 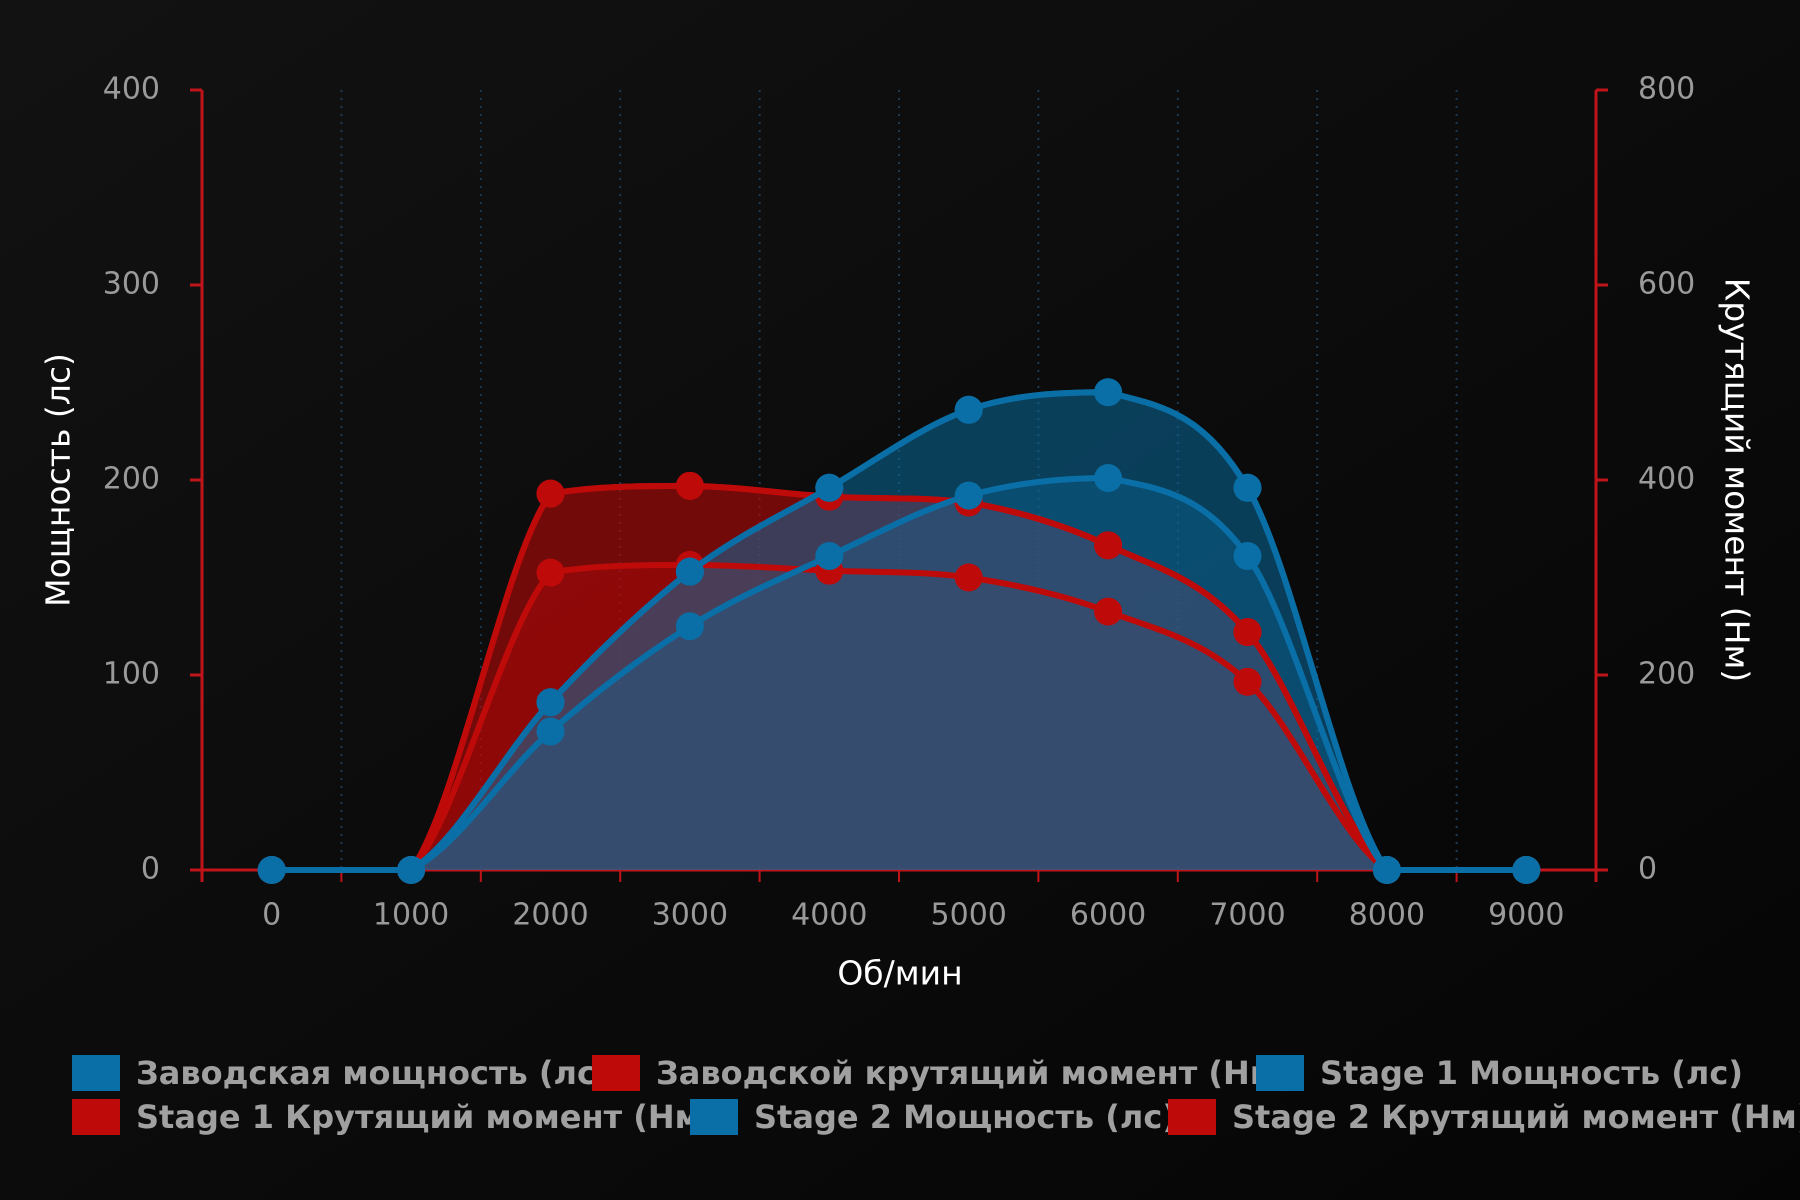 What do you see at coordinates (1516, 1117) in the screenshot?
I see `legend-label: Stage 2 Крутящий момент (Нм)` at bounding box center [1516, 1117].